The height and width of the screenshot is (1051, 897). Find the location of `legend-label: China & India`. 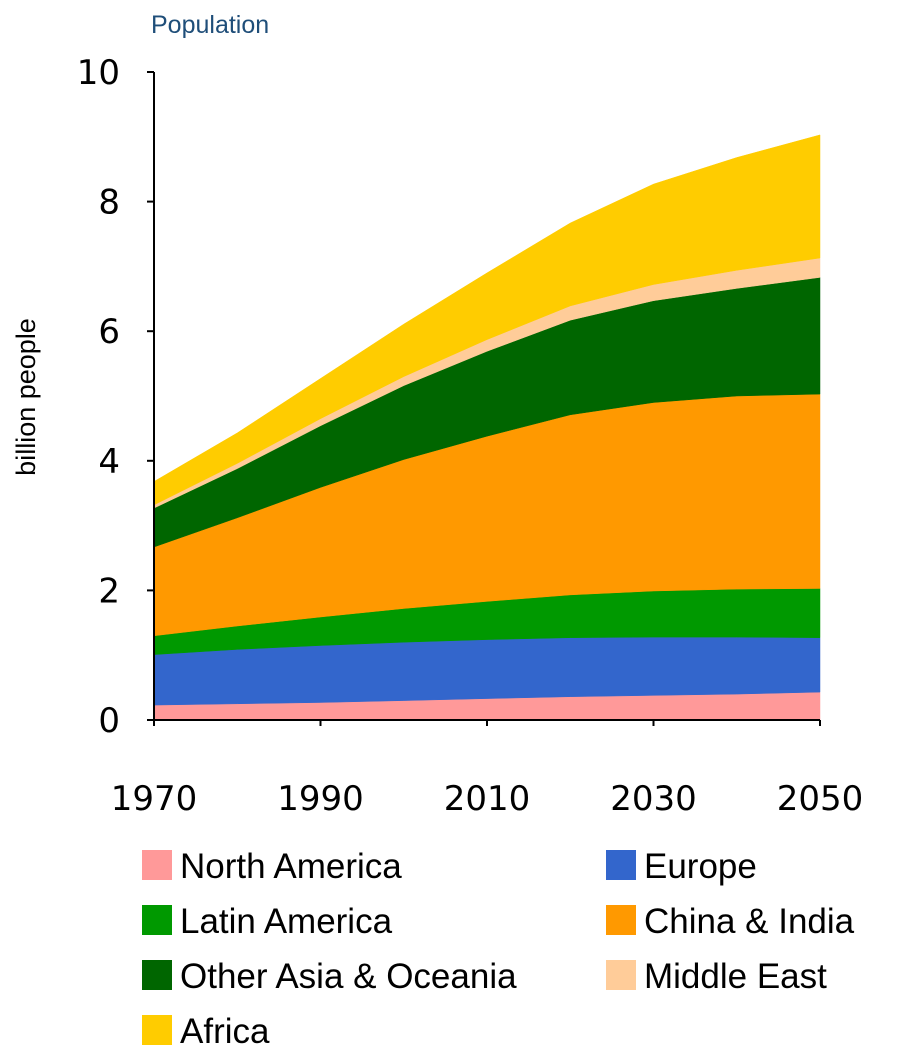

legend-label: China & India is located at coordinates (749, 921).